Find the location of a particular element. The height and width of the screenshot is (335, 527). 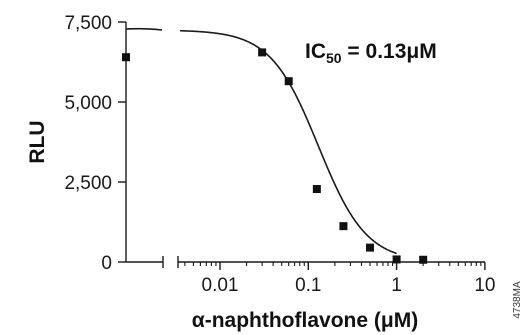

ic50-annotation: IC50 = 0.13μM is located at coordinates (371, 53).